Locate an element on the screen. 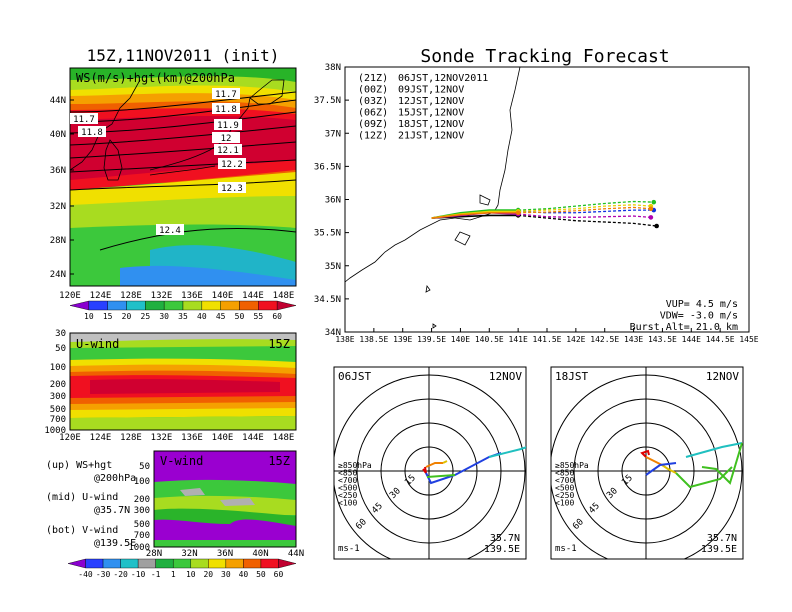  v-wind-frame is located at coordinates (225, 499).